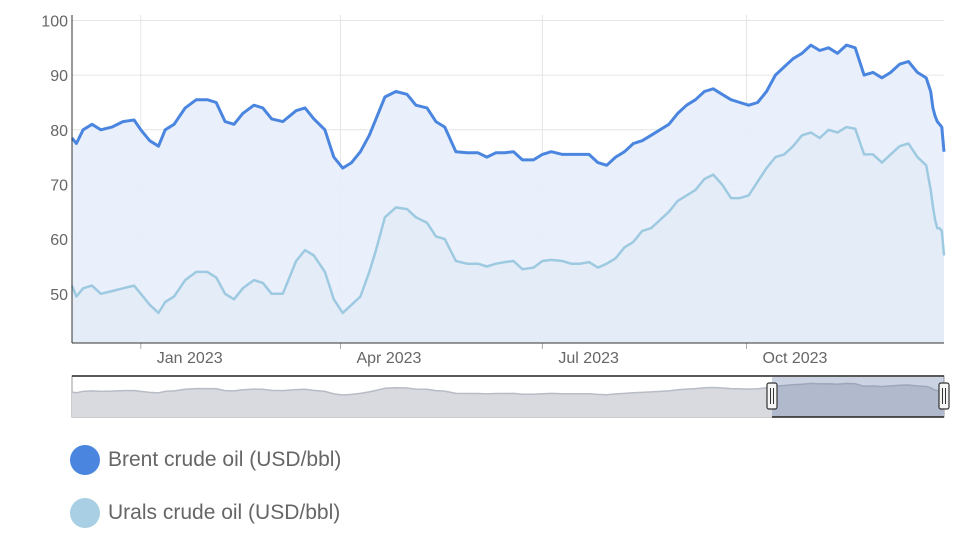 This screenshot has height=534, width=978. I want to click on x-tick-label: Apr 2023, so click(388, 358).